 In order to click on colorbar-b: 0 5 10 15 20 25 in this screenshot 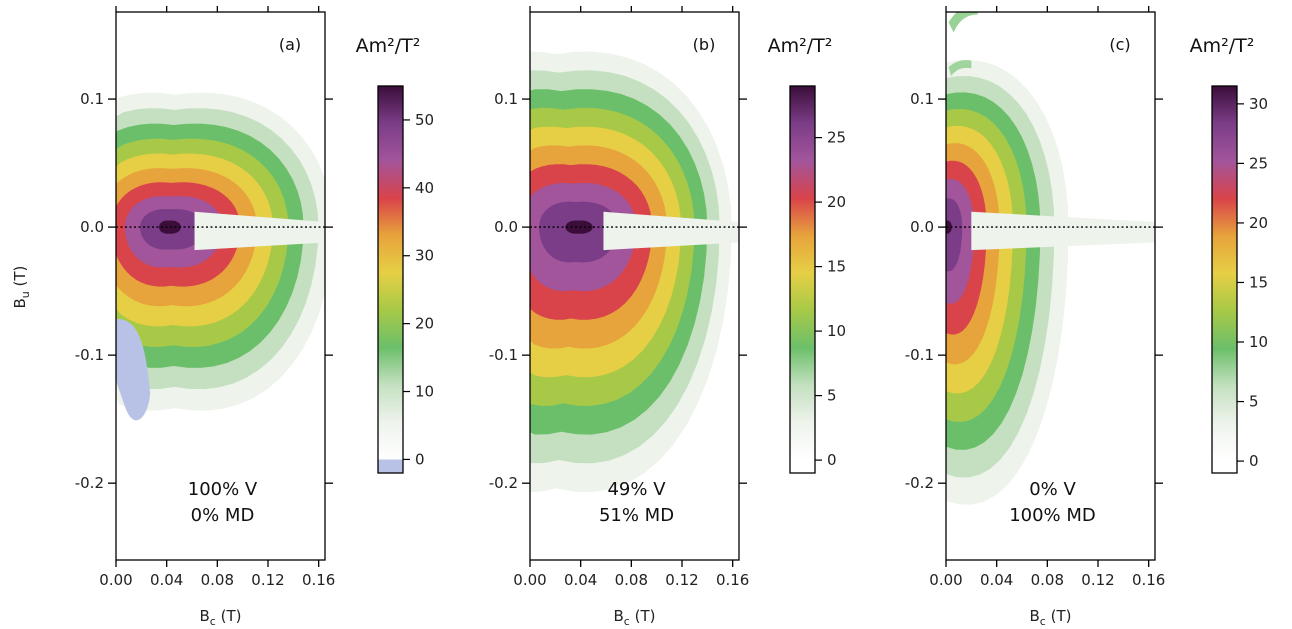, I will do `click(817, 279)`.